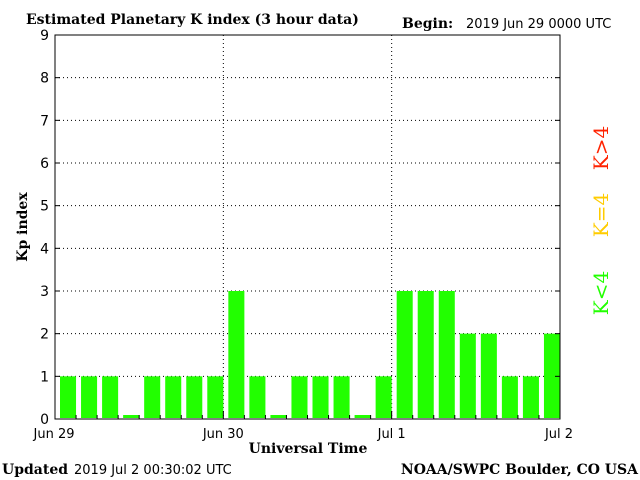 The width and height of the screenshot is (640, 480). I want to click on y-tick-label: 9, so click(44, 36).